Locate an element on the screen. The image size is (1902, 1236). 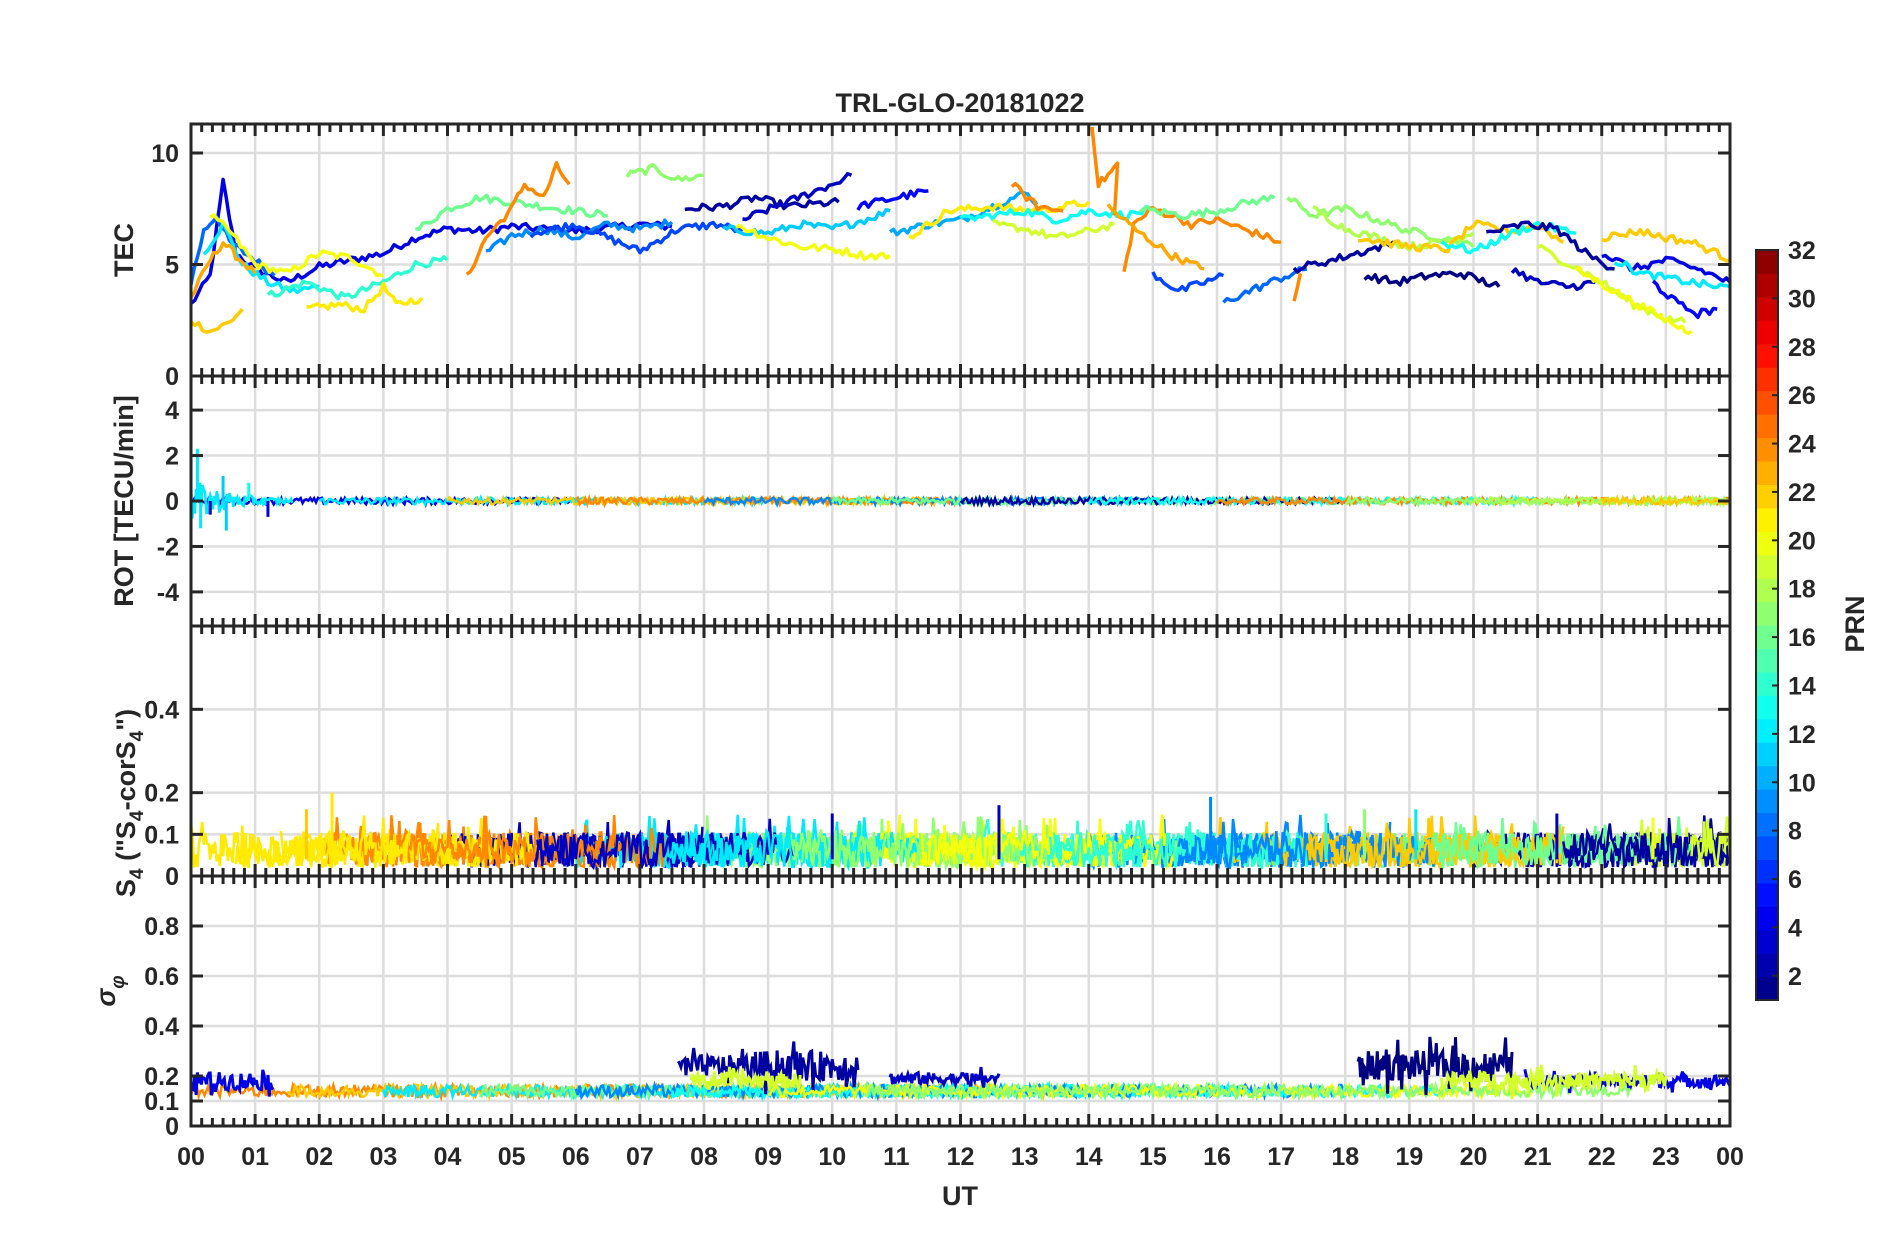
x-tick-label: 18 is located at coordinates (1345, 1157).